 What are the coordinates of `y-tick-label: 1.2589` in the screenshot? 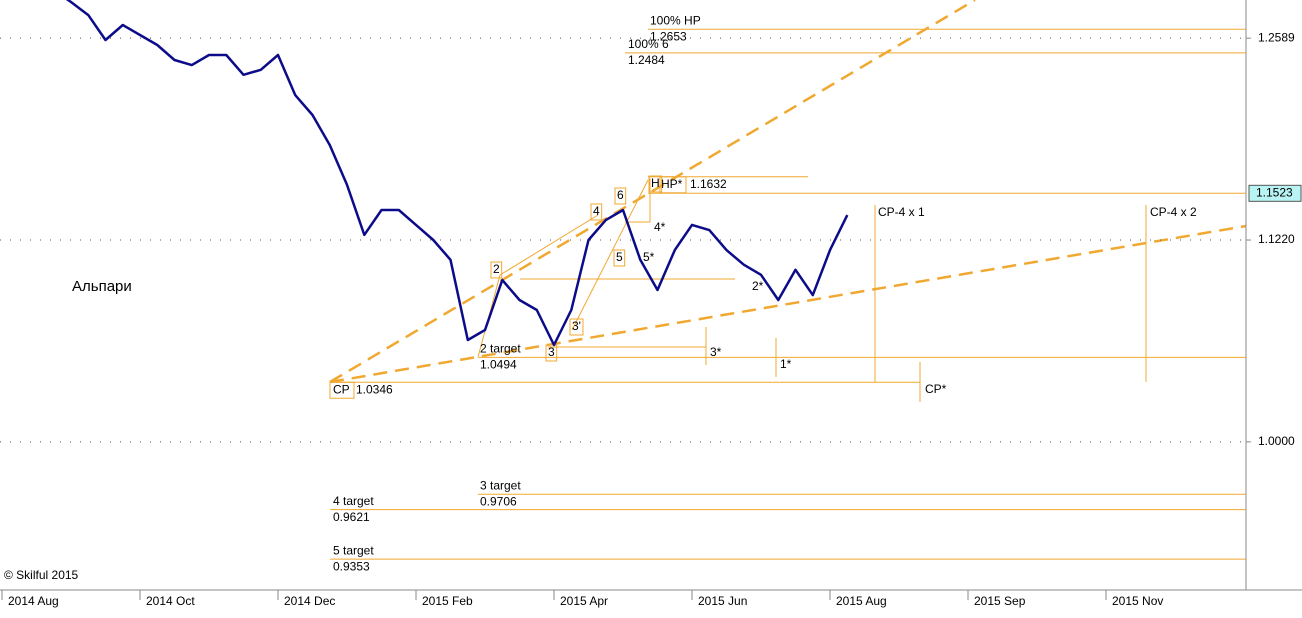 It's located at (1276, 37).